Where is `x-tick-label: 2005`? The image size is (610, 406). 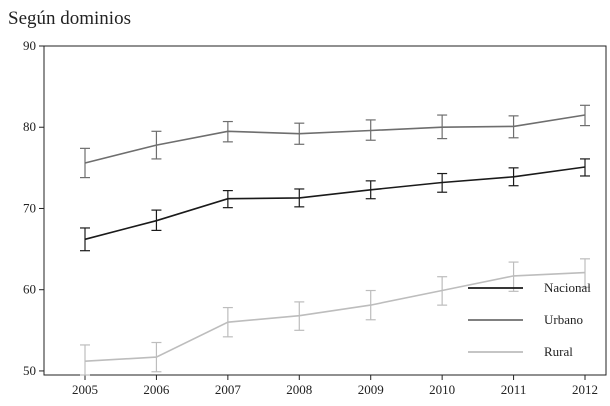
x-tick-label: 2005 is located at coordinates (85, 389).